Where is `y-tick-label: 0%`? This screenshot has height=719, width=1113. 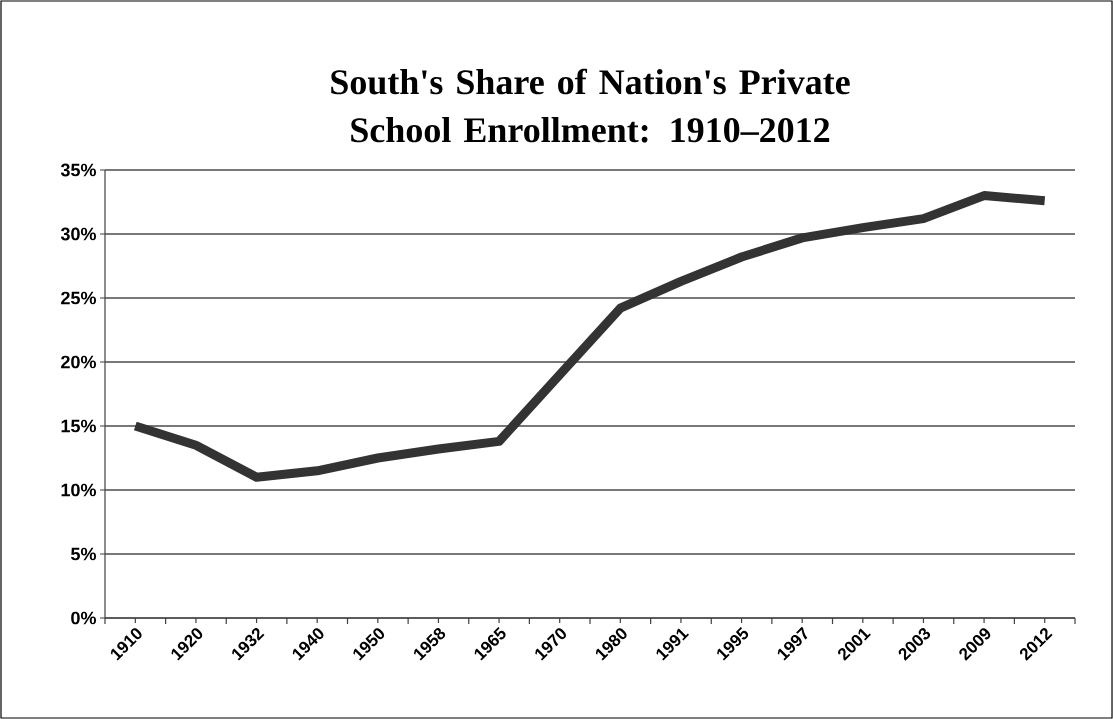 y-tick-label: 0% is located at coordinates (83, 618).